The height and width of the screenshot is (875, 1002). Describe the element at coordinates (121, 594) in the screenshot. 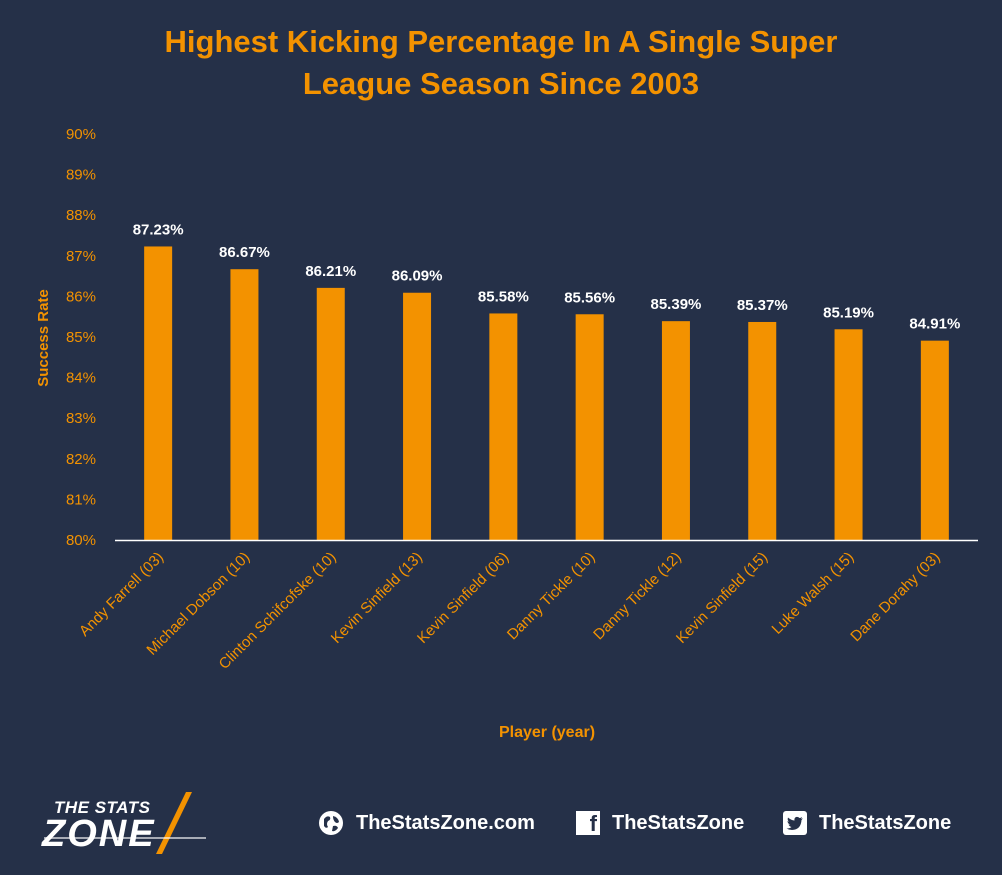

I see `x-tick-label: Andy Farrell (03)` at that location.